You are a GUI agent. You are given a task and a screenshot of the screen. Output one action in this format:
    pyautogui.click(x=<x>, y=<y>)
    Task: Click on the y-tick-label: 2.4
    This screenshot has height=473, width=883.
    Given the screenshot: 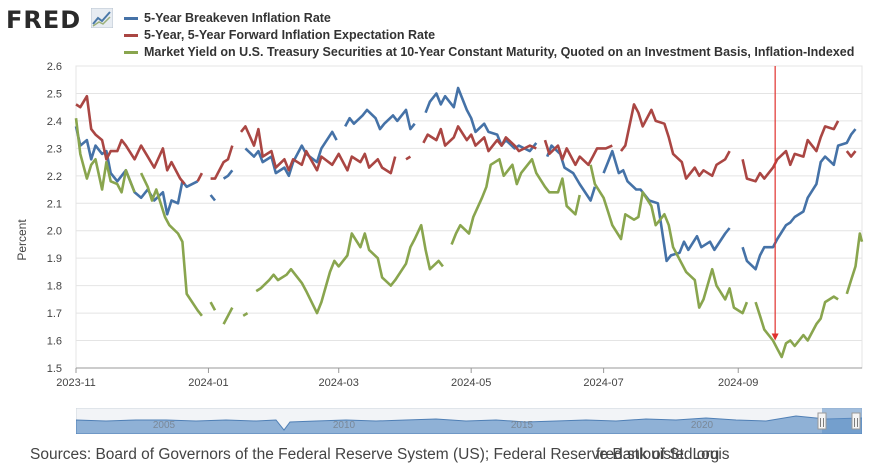 What is the action you would take?
    pyautogui.click(x=54, y=122)
    